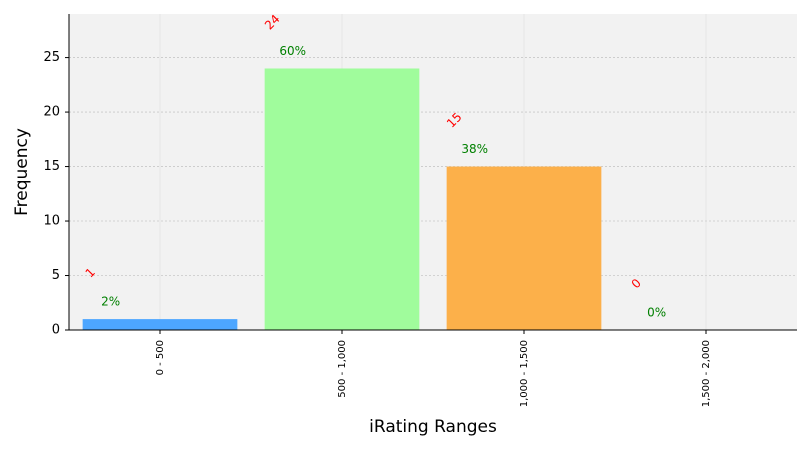 This screenshot has width=810, height=450. I want to click on y-tick-label: 0, so click(56, 330).